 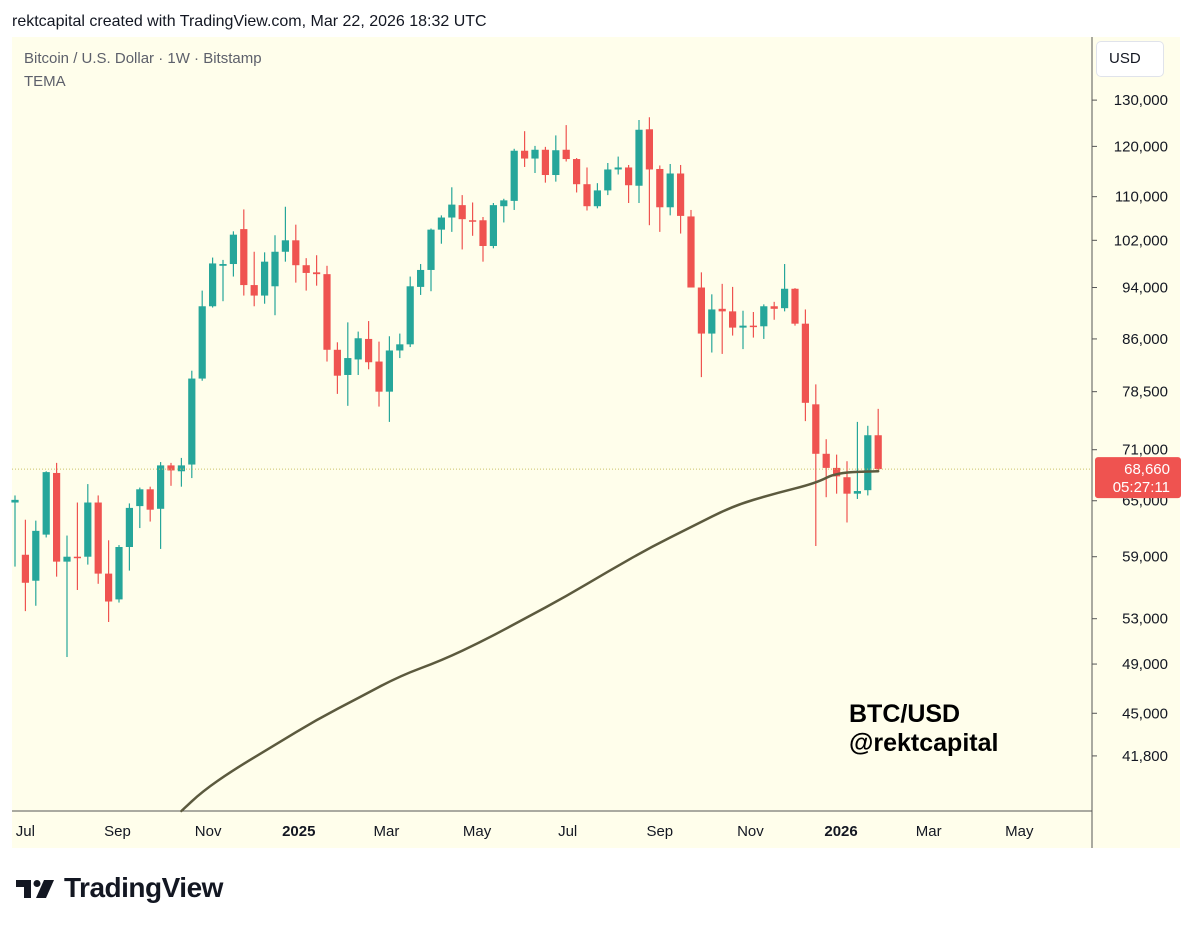 I want to click on time-tick-label: May, so click(x=1019, y=831).